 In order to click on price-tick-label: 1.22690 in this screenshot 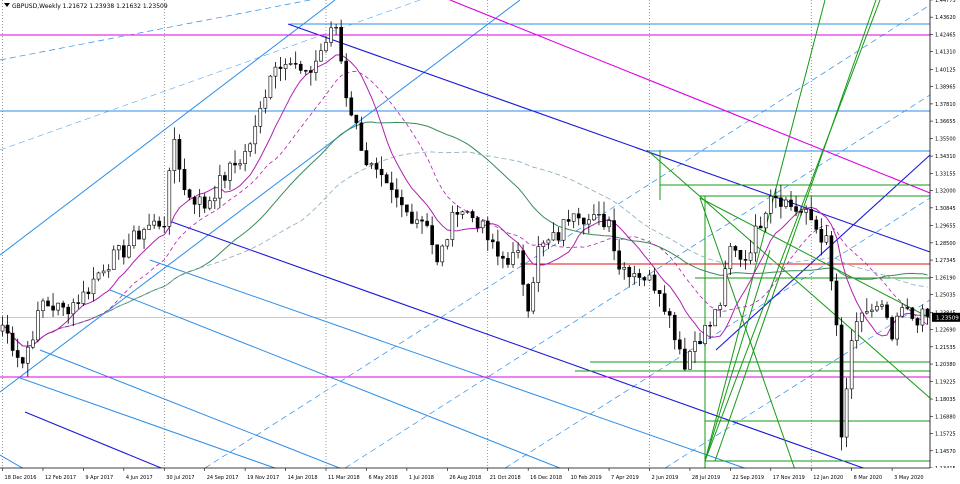, I will do `click(945, 331)`.